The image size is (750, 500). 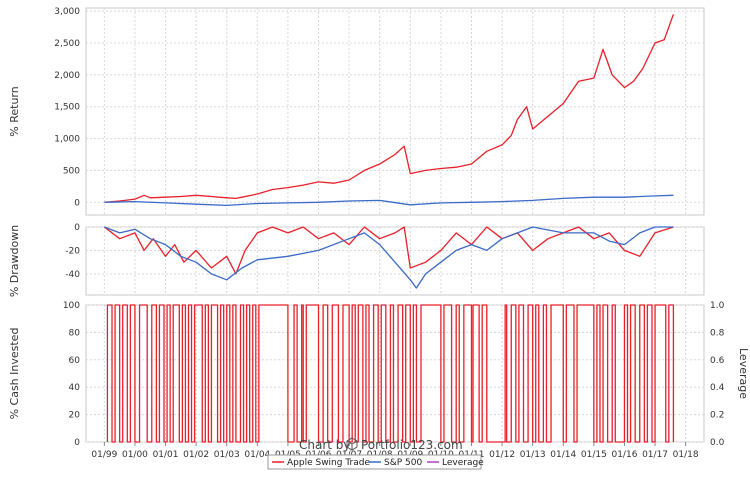 What do you see at coordinates (75, 333) in the screenshot?
I see `y-tick-label: 80` at bounding box center [75, 333].